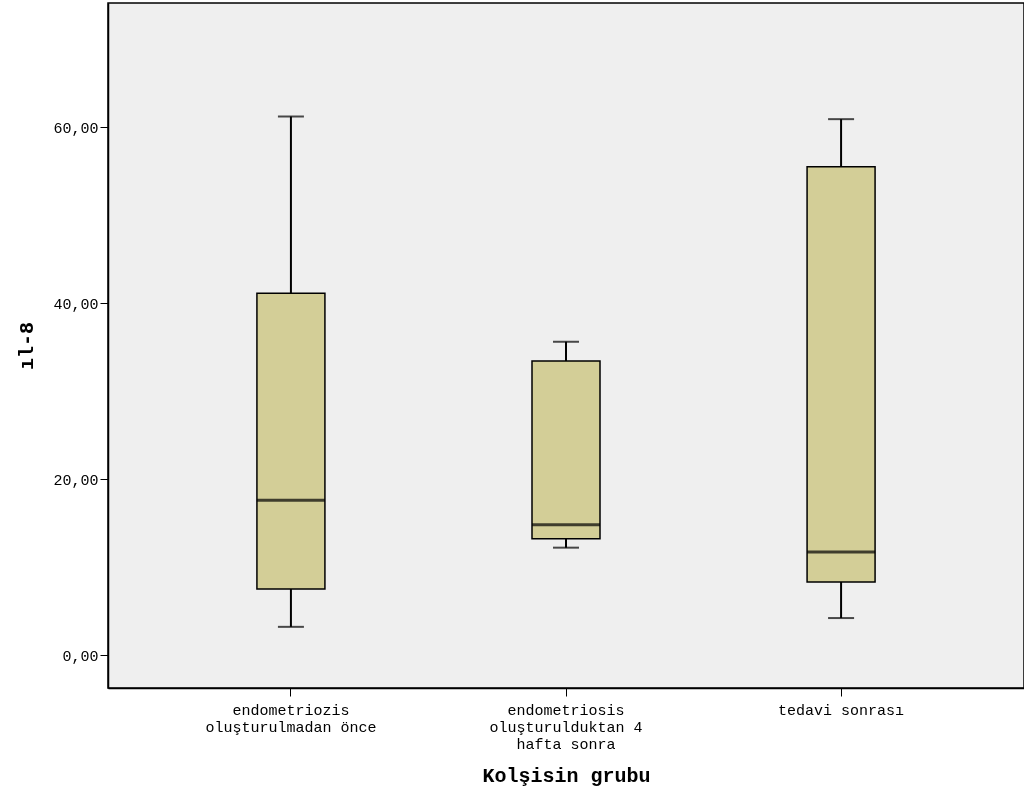 Image resolution: width=1024 pixels, height=808 pixels. What do you see at coordinates (28, 346) in the screenshot?
I see `y-axis-title: ıl-8` at bounding box center [28, 346].